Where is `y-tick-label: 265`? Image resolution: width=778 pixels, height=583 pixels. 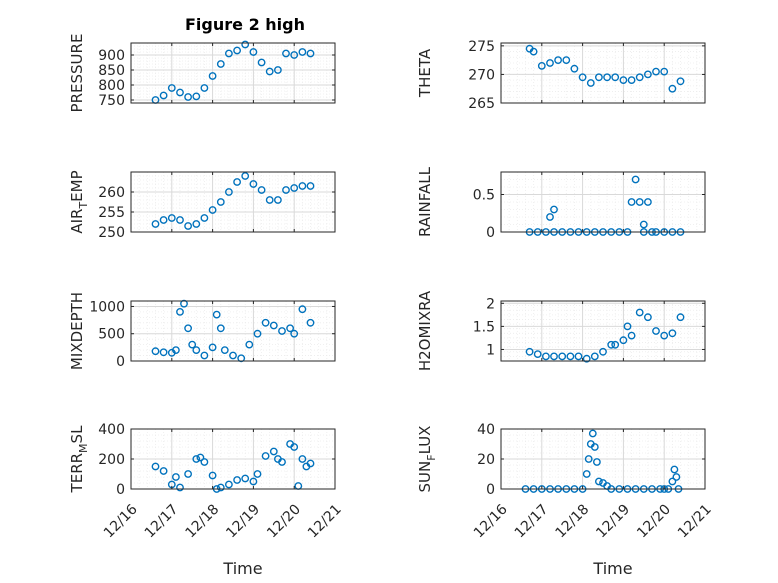
y-tick-label: 265 is located at coordinates (481, 104).